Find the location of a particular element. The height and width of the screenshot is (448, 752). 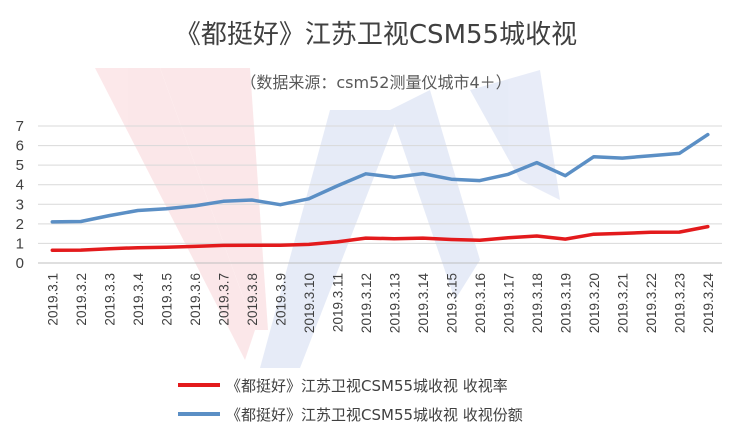

x-tick-label: 2019.3.7 is located at coordinates (223, 299).